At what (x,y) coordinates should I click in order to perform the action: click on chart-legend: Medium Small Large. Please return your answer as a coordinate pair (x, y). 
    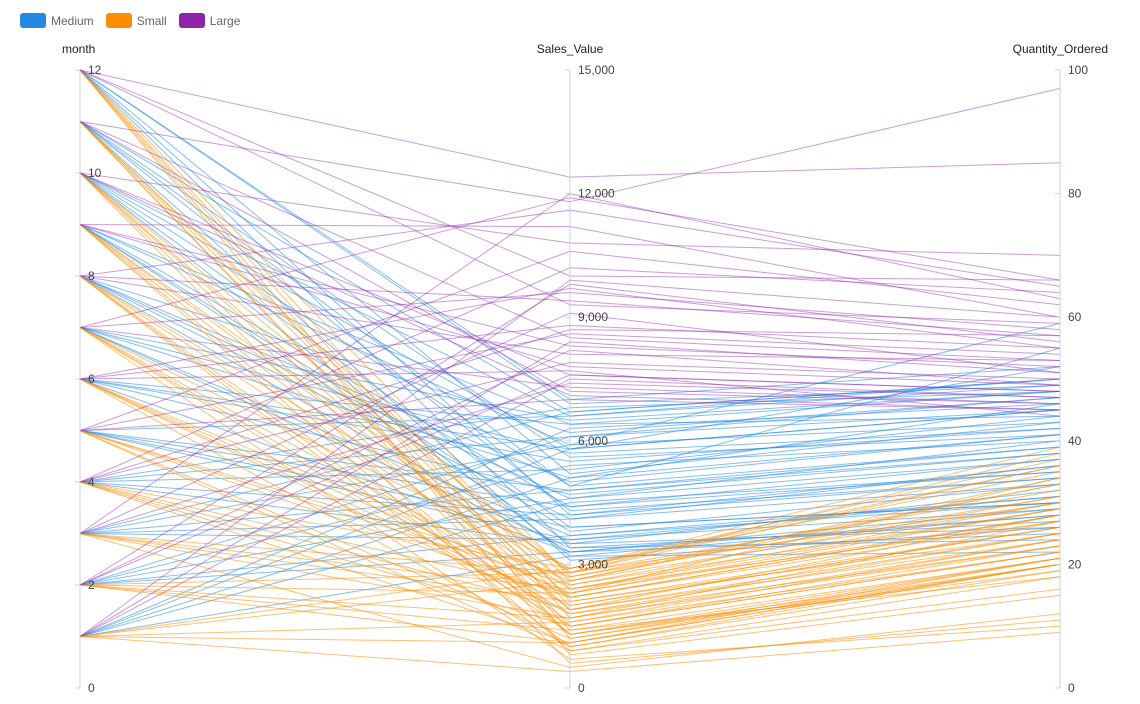
    Looking at the image, I should click on (130, 20).